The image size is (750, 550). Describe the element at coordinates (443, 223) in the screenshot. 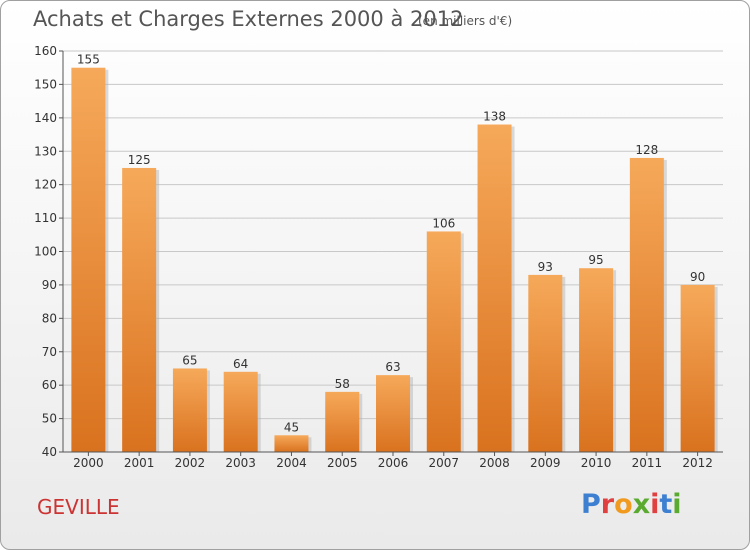

I see `data-label: 106` at that location.